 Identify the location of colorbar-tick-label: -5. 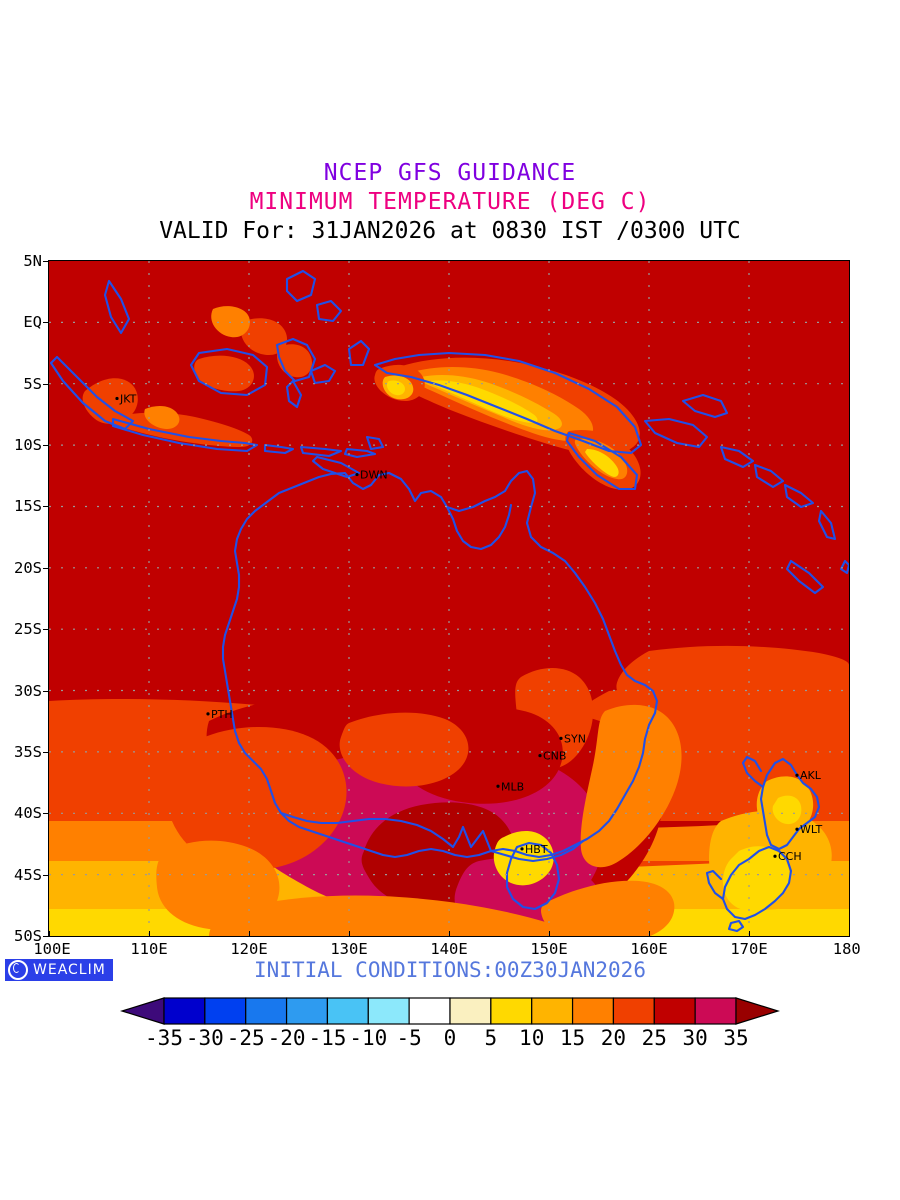
(409, 1038).